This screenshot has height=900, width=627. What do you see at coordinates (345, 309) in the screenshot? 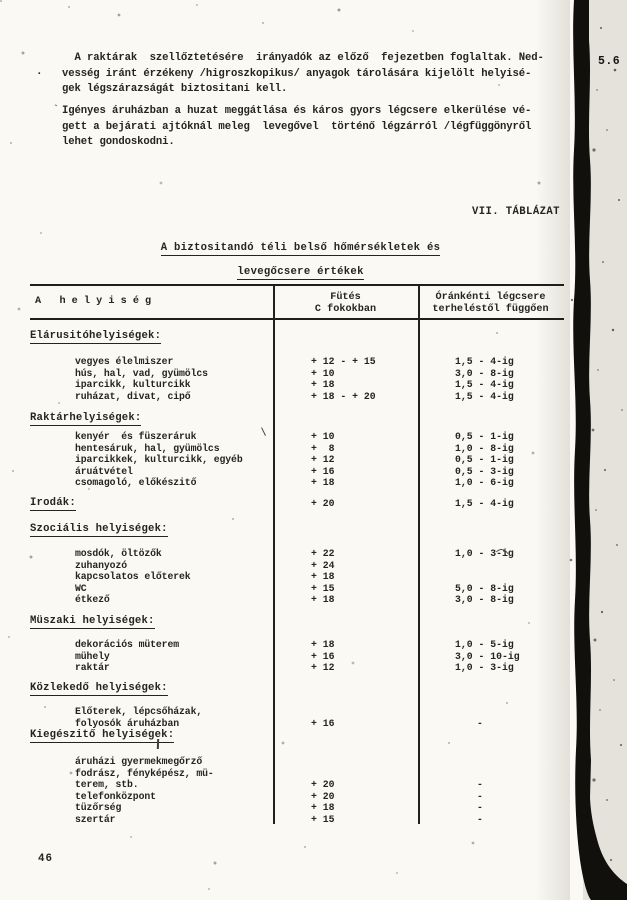
I see `header-line: C fokokban` at bounding box center [345, 309].